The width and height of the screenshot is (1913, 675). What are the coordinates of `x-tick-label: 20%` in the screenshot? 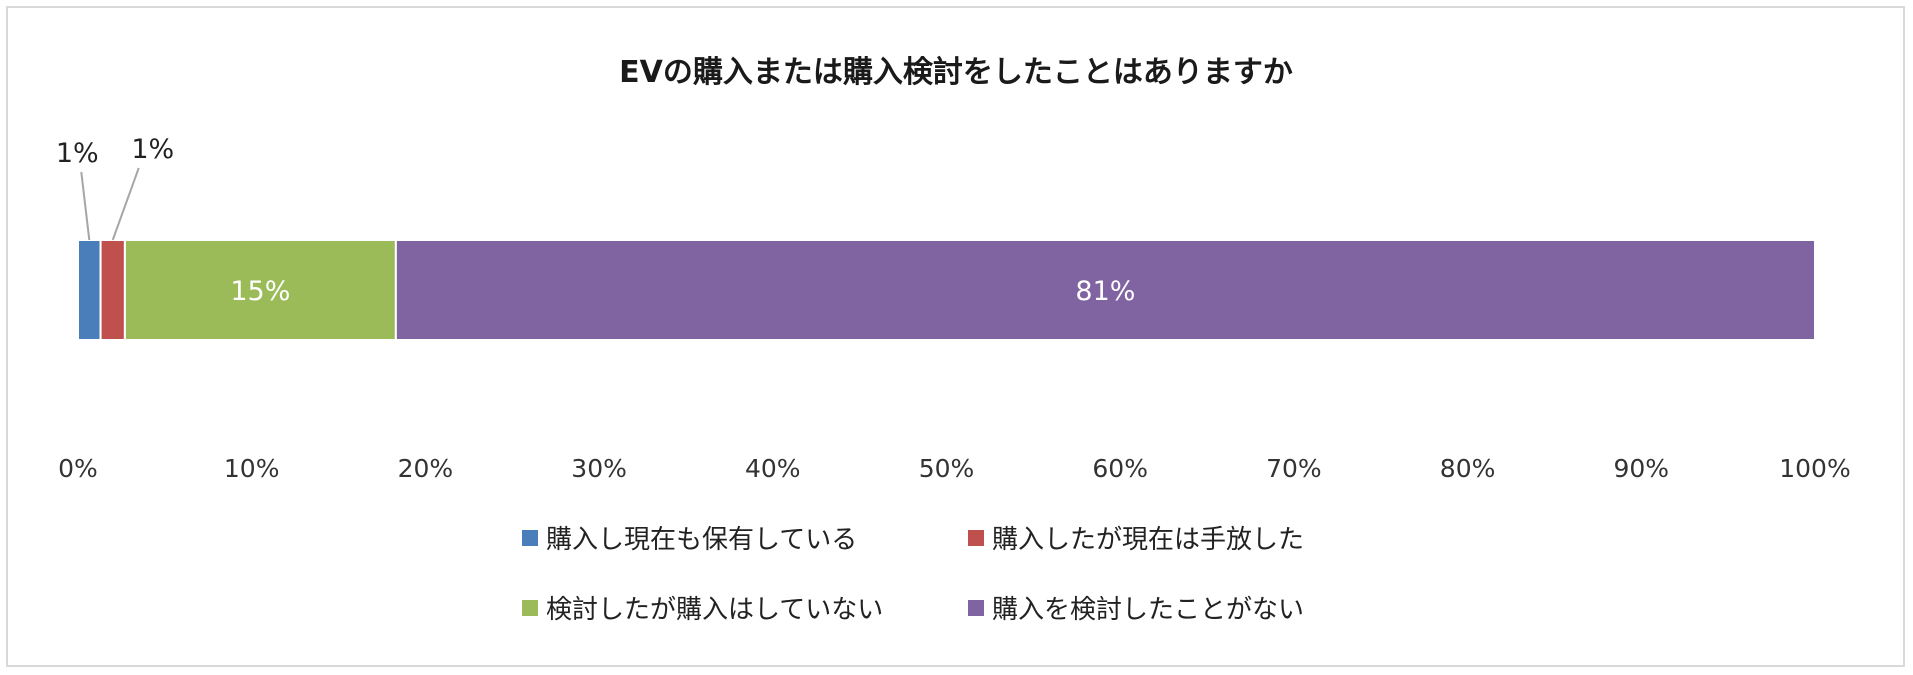 It's located at (426, 468).